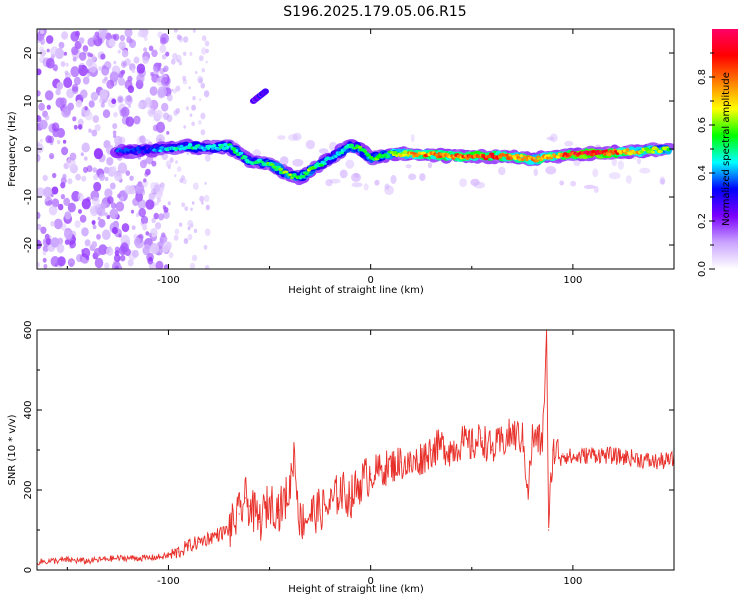  What do you see at coordinates (726, 149) in the screenshot?
I see `colorbar-label: Normalized spectral amplitude` at bounding box center [726, 149].